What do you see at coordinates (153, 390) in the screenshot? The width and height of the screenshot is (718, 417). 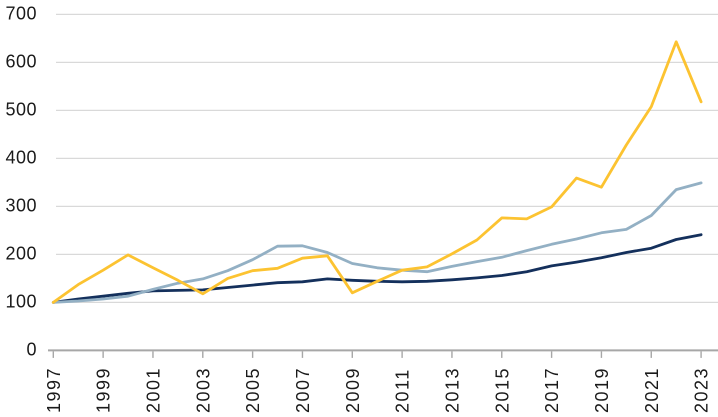 I see `x-axis-label: 2001` at bounding box center [153, 390].